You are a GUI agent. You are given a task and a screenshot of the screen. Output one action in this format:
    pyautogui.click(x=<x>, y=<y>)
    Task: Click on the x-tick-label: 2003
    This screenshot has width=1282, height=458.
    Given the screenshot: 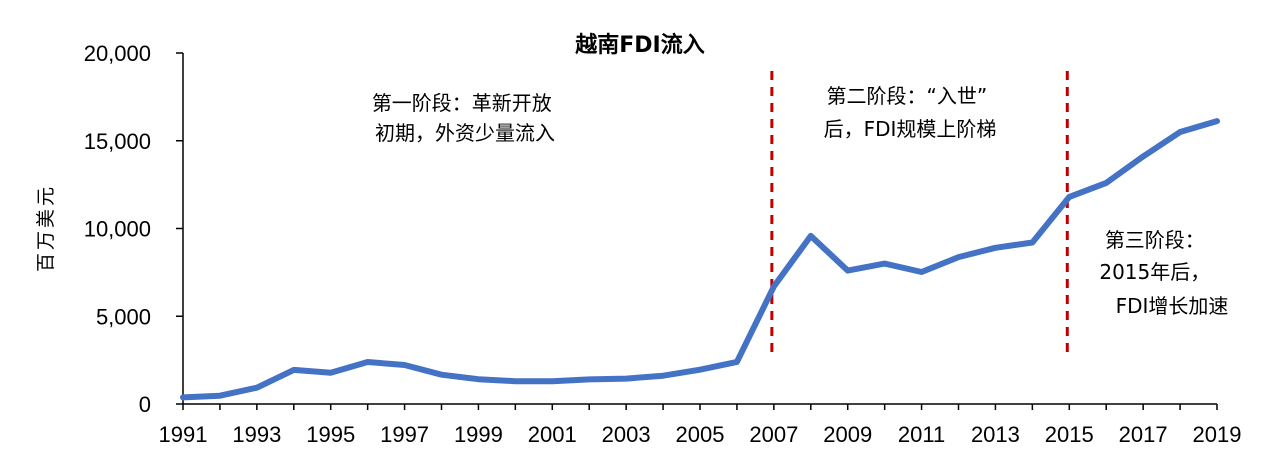 What is the action you would take?
    pyautogui.click(x=626, y=434)
    